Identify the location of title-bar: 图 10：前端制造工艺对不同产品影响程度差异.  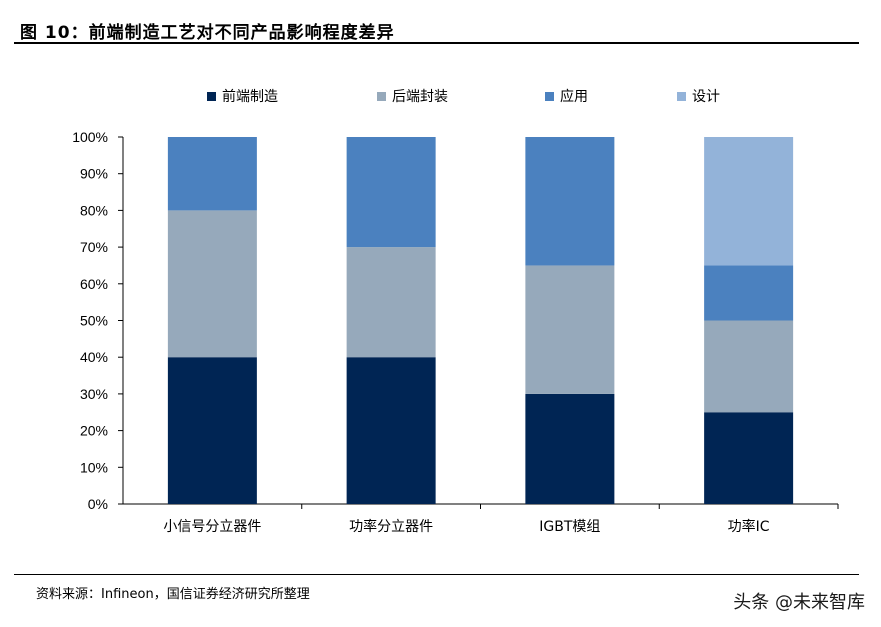
(436, 26).